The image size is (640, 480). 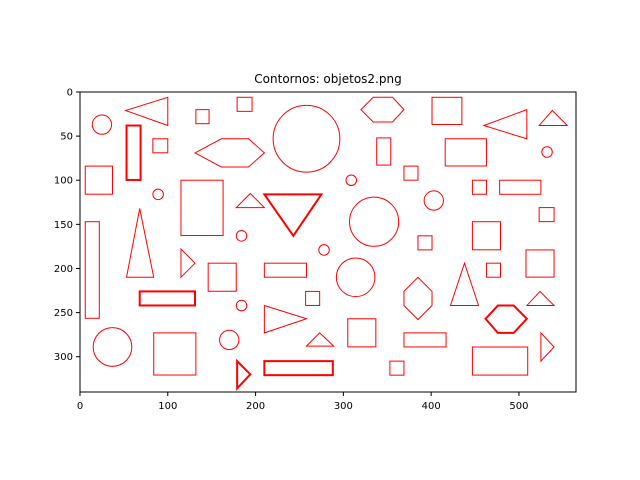 I want to click on x-tick-label-400: 400, so click(x=431, y=406).